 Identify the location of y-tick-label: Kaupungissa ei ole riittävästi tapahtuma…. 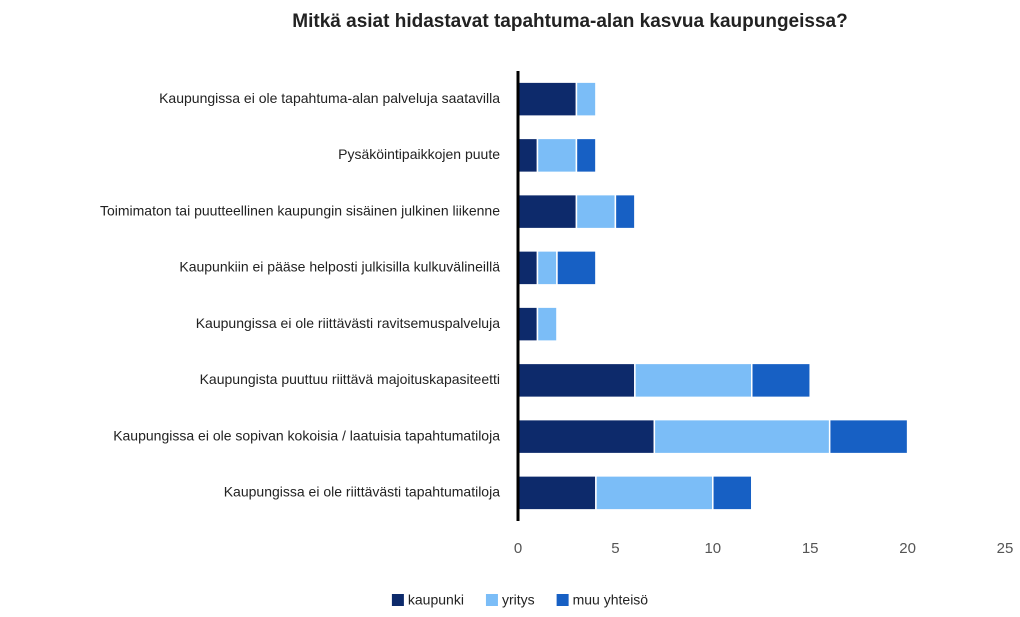
(362, 492).